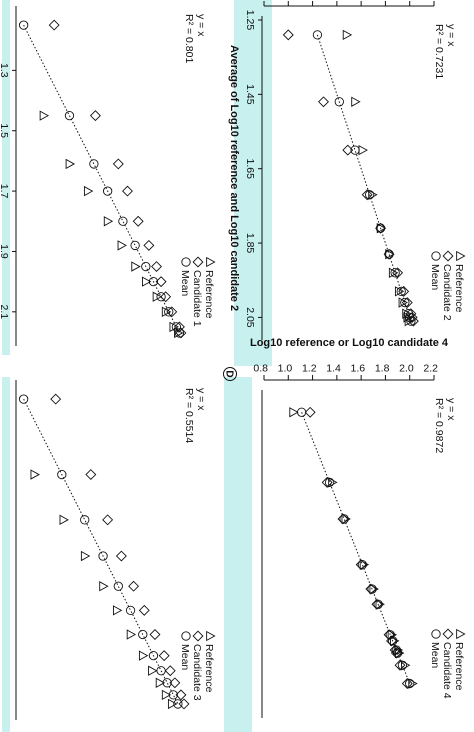 The width and height of the screenshot is (474, 732). I want to click on y-tick-label: 1.2, so click(309, 369).